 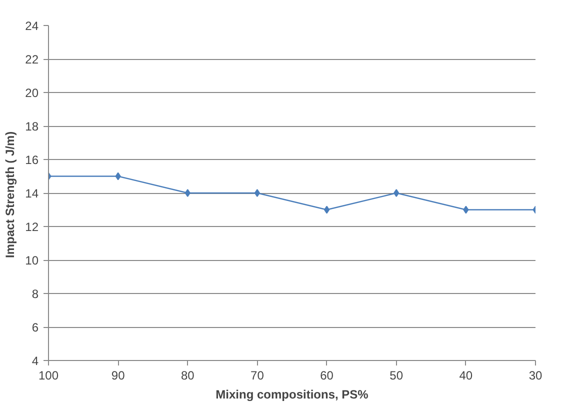 What do you see at coordinates (35, 327) in the screenshot?
I see `y-tick-label: 6` at bounding box center [35, 327].